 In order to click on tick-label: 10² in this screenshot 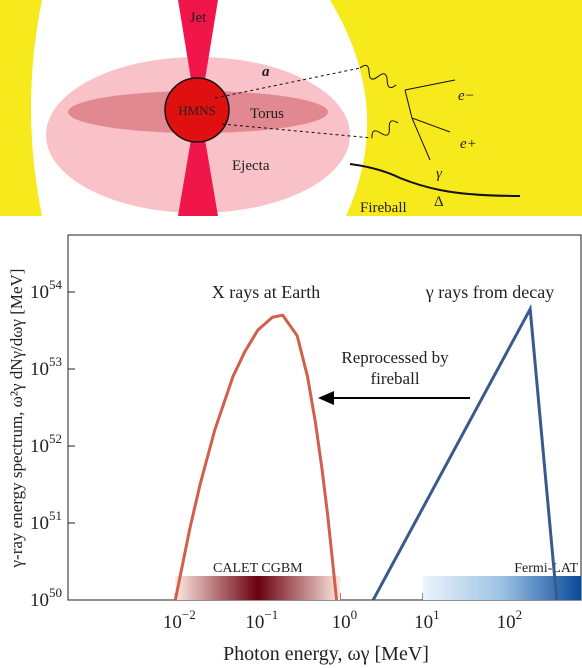, I will do `click(509, 620)`.